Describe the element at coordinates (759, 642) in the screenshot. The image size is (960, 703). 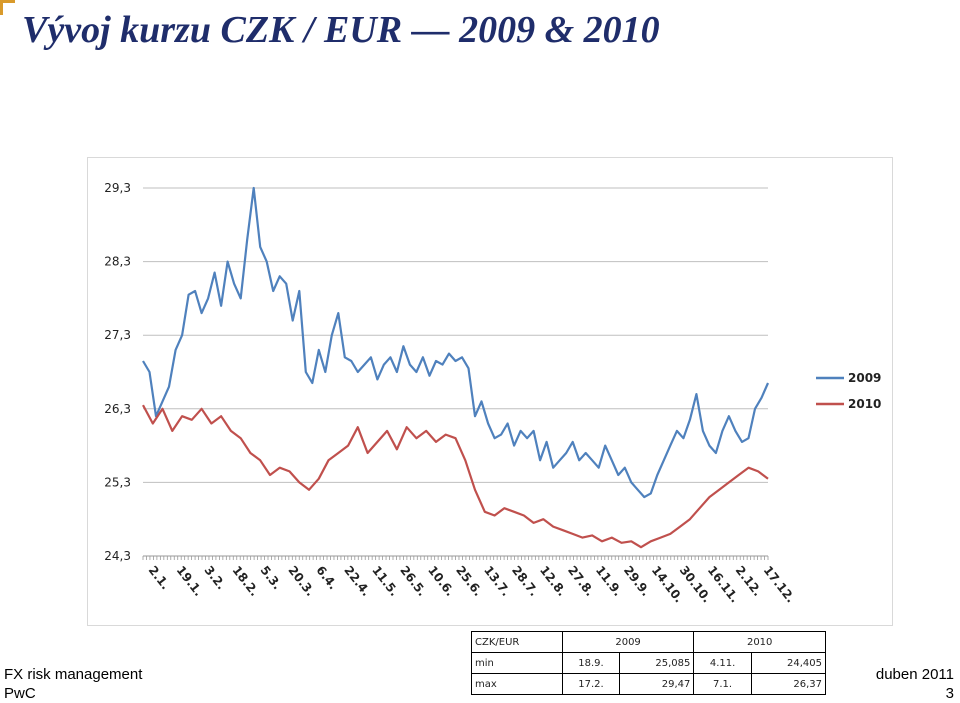
I see `table-header-cell: 2010` at that location.